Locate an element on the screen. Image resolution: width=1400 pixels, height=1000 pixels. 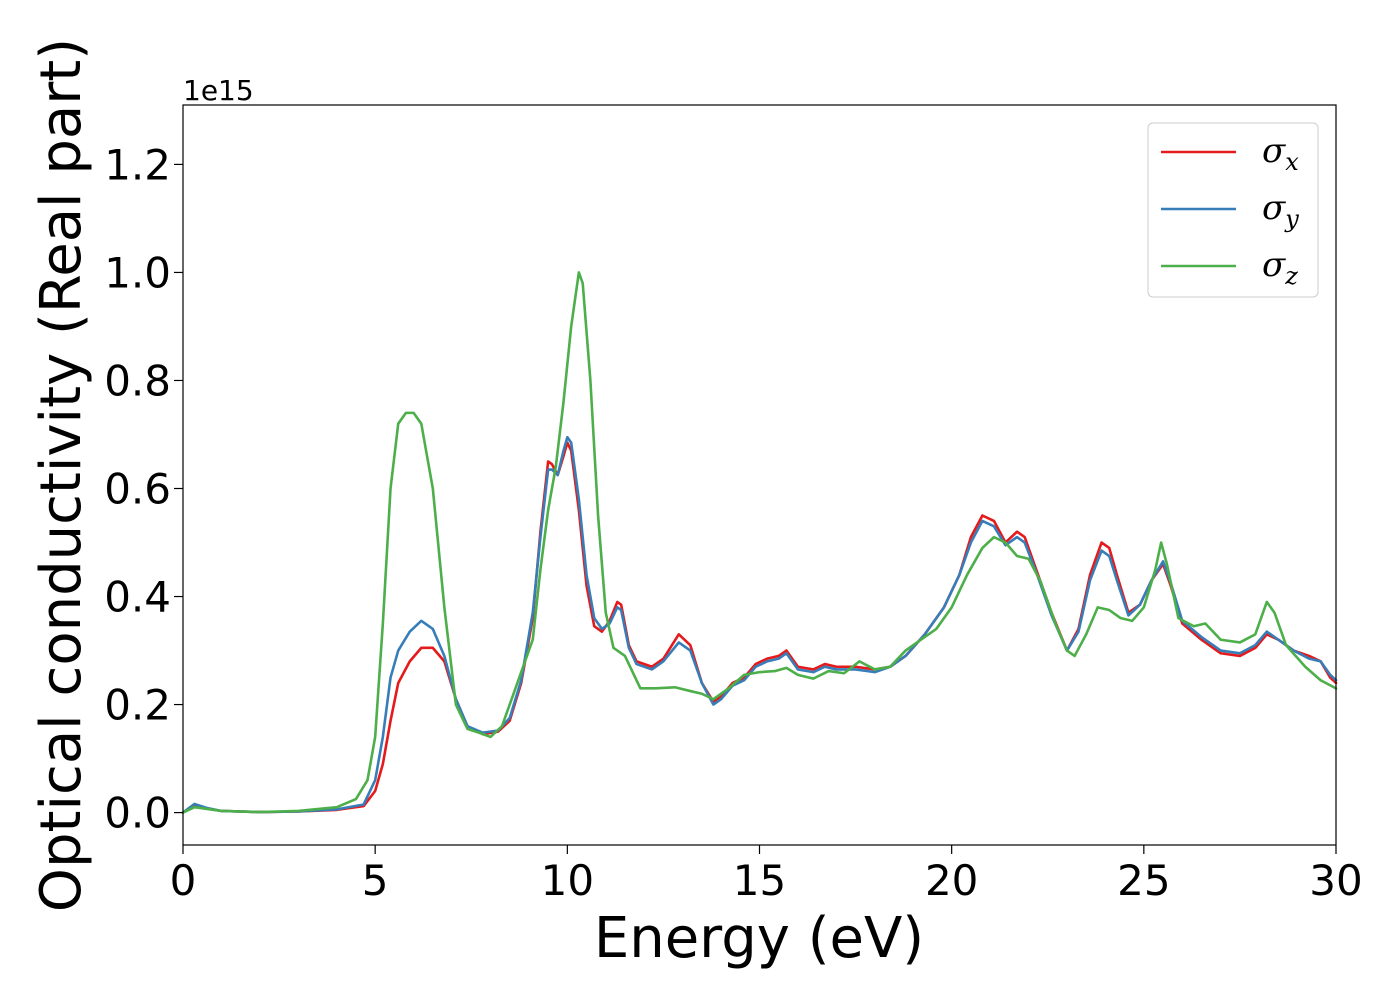
legend-label-z: σz is located at coordinates (1280, 267).